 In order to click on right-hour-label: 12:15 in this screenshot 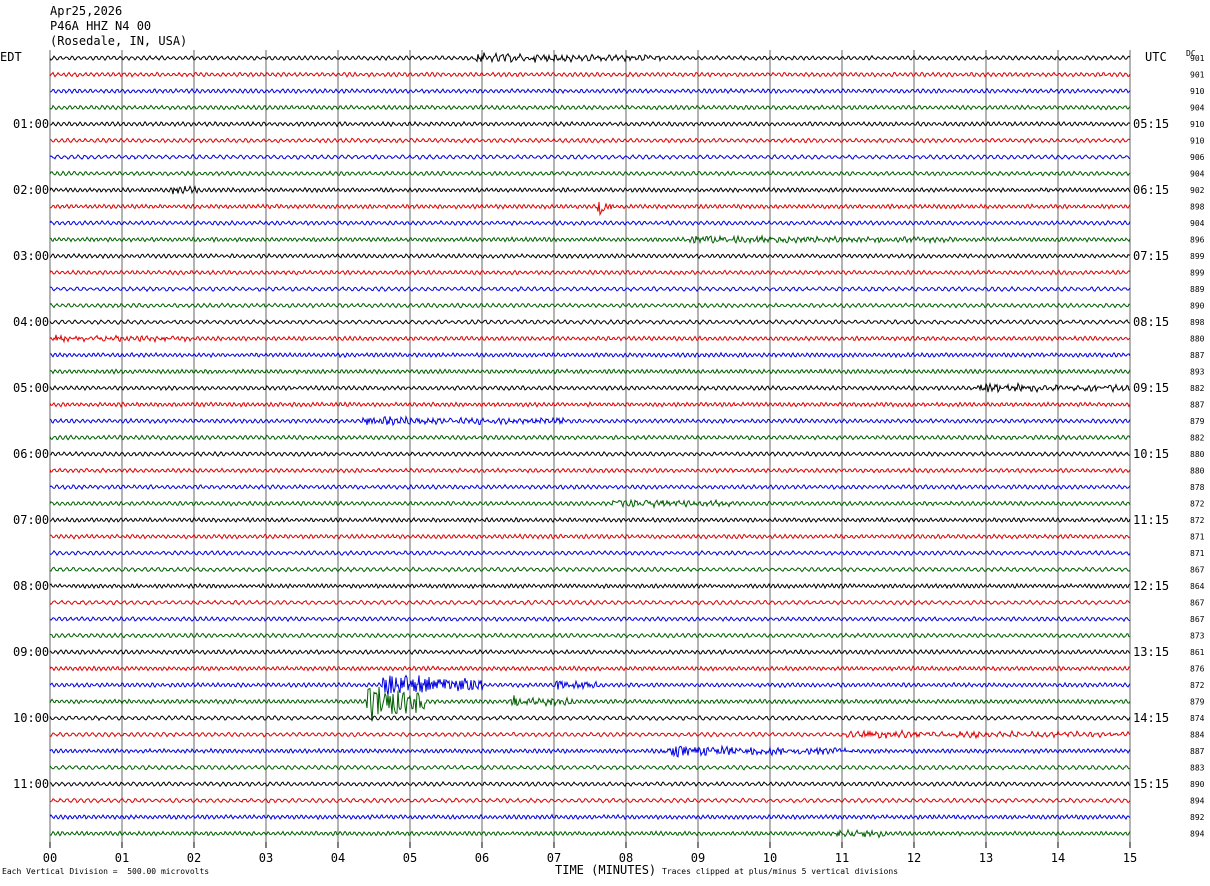, I will do `click(1151, 586)`.